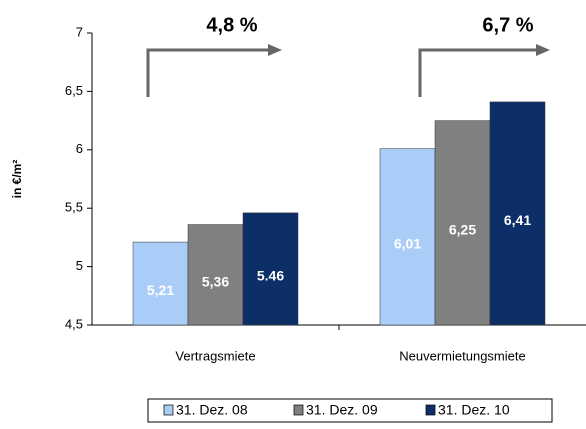  Describe the element at coordinates (407, 244) in the screenshot. I see `value-label: 6,01` at that location.